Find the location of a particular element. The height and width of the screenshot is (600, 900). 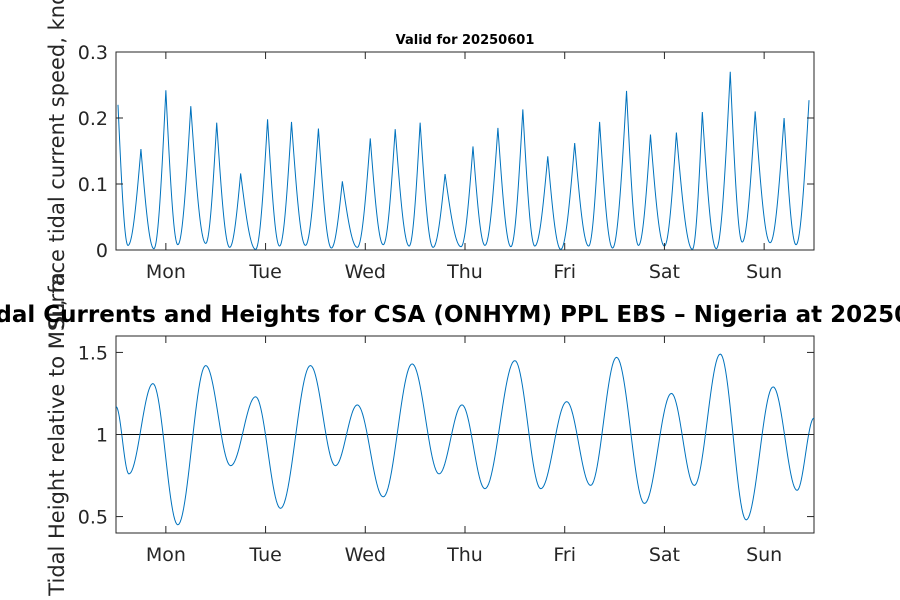

tidal-height-ylabel: Tidal Height relative to MSL, m is located at coordinates (57, 434).